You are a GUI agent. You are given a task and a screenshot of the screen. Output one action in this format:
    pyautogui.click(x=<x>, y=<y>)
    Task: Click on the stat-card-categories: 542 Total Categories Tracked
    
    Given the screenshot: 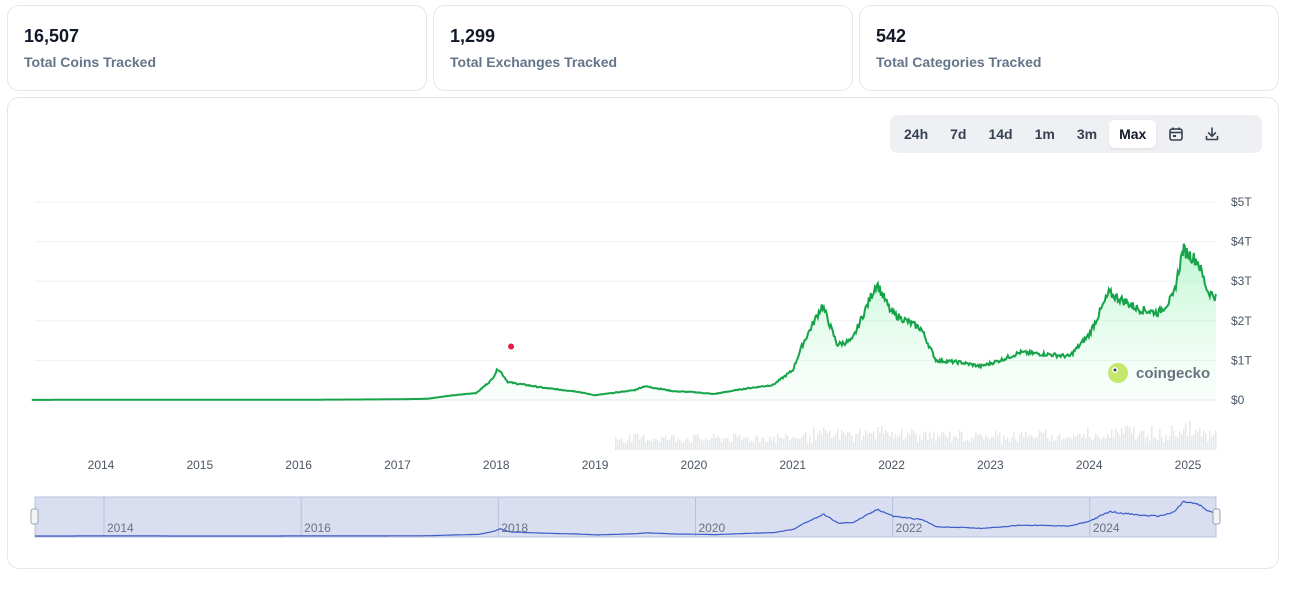 What is the action you would take?
    pyautogui.click(x=1069, y=48)
    